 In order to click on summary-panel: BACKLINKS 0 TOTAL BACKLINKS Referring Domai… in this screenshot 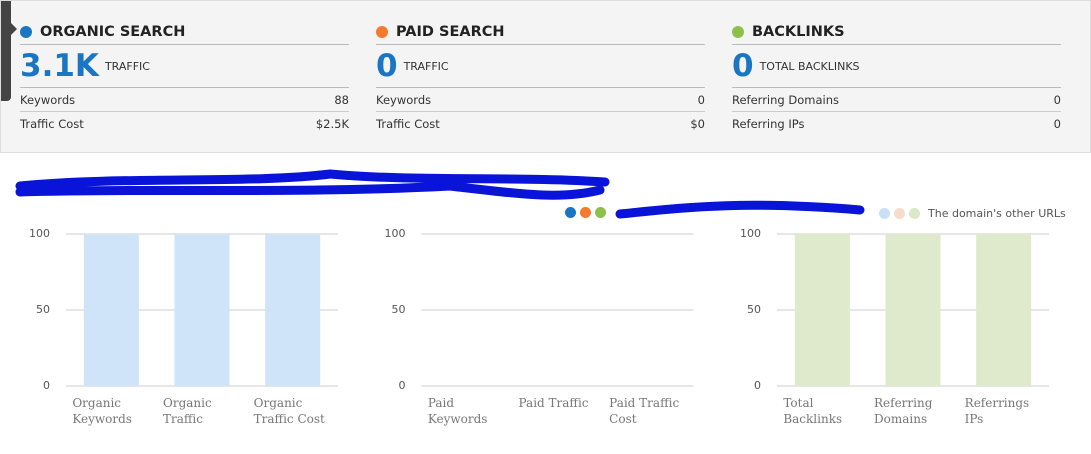, I will do `click(896, 77)`.